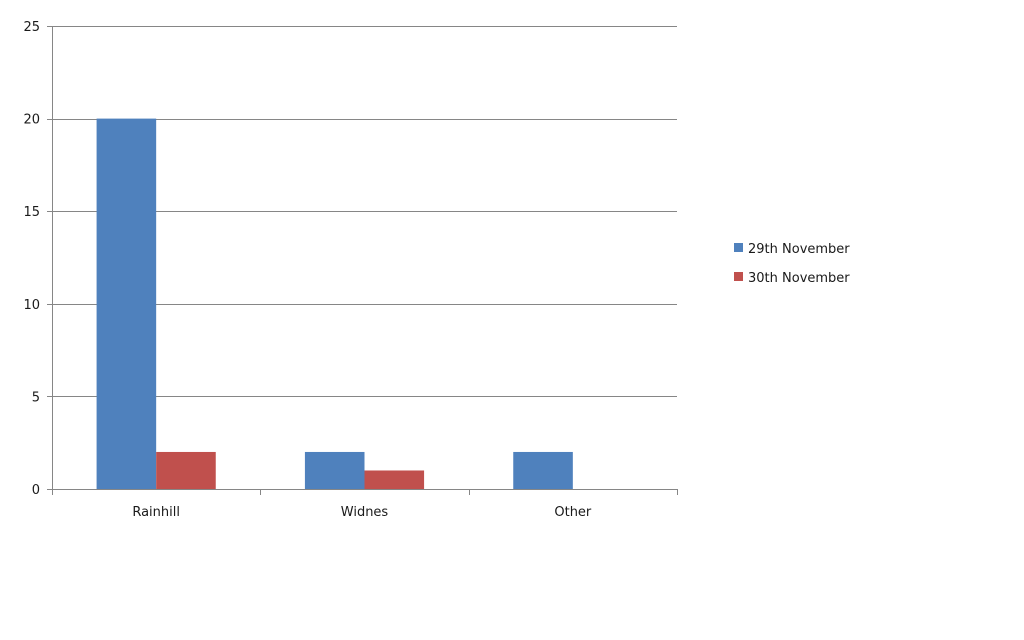 Image resolution: width=1024 pixels, height=640 pixels. Describe the element at coordinates (186, 470) in the screenshot. I see `bar-30th-november-rainhill` at that location.